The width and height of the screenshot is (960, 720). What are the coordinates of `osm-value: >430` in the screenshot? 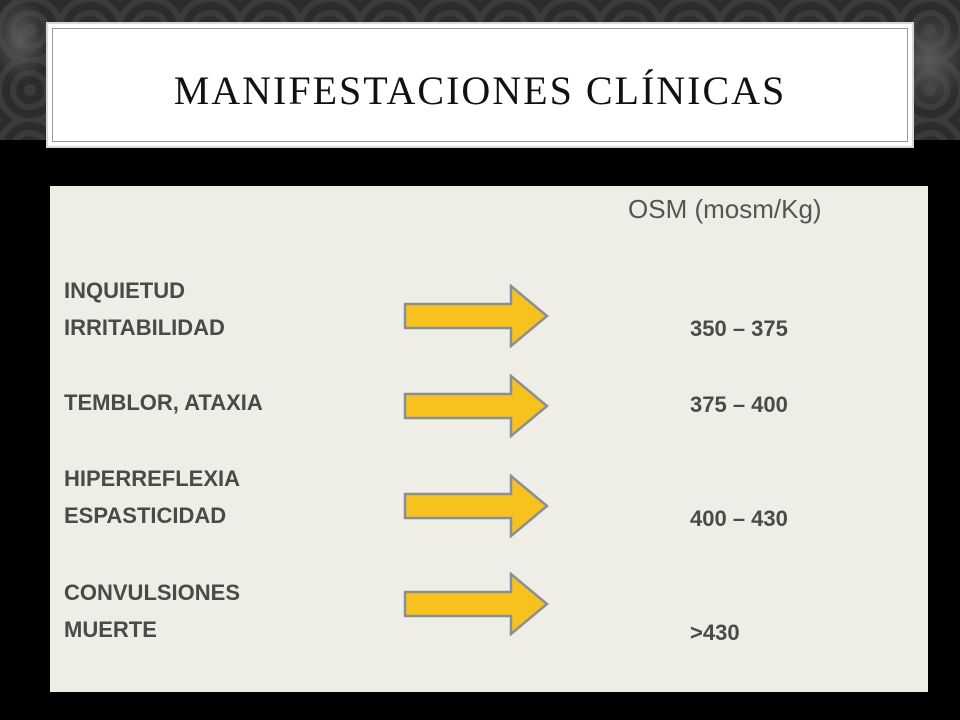 It's located at (715, 632).